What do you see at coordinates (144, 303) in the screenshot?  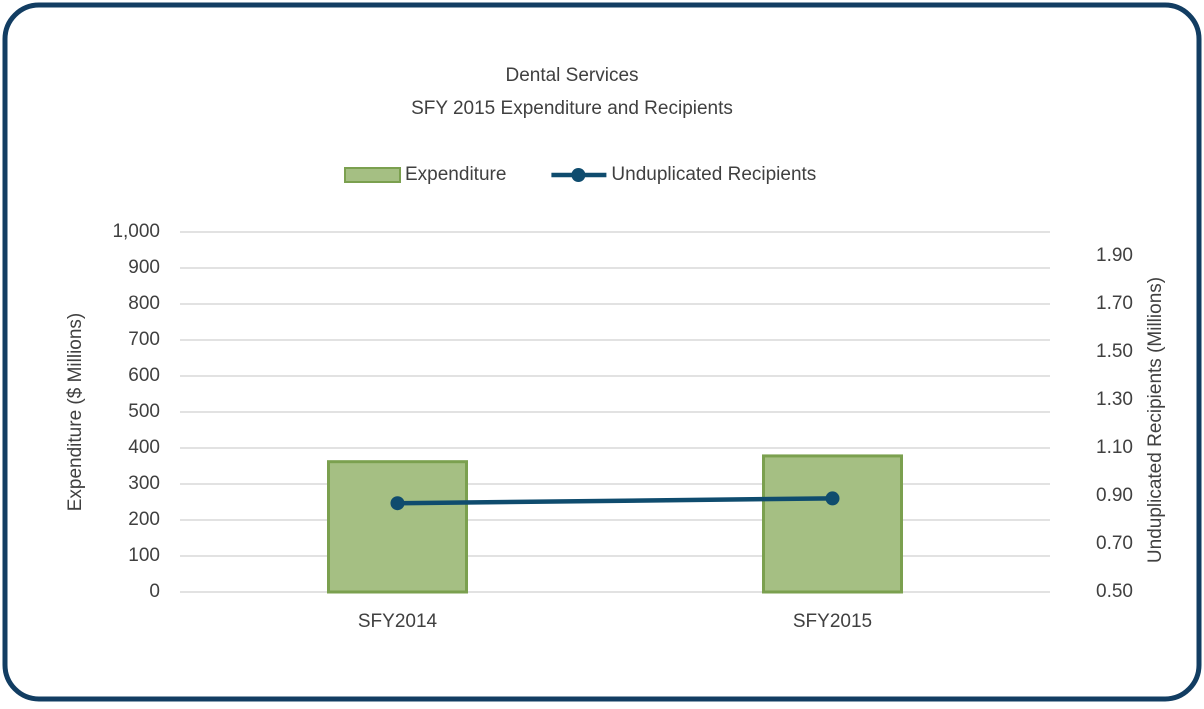 I see `y-tick-label: 800` at bounding box center [144, 303].